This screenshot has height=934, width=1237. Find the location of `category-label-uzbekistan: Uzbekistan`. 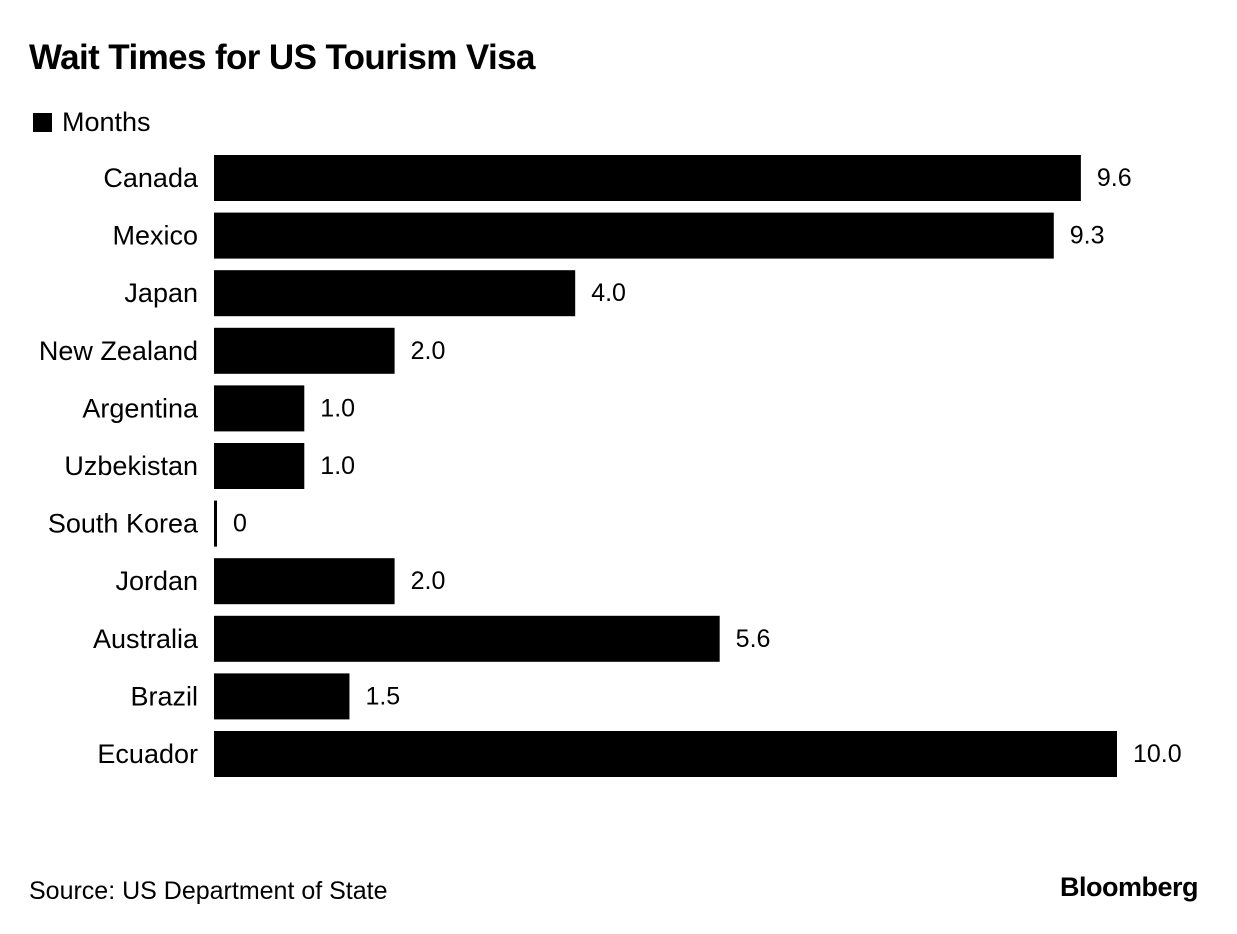

category-label-uzbekistan: Uzbekistan is located at coordinates (131, 466).